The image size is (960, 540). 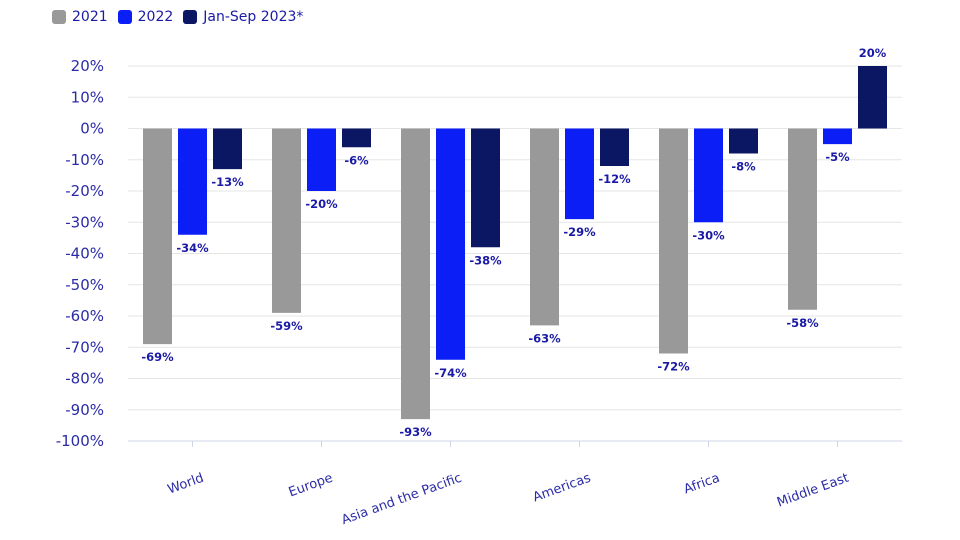 What do you see at coordinates (155, 17) in the screenshot?
I see `legend-label-2022: 2022` at bounding box center [155, 17].